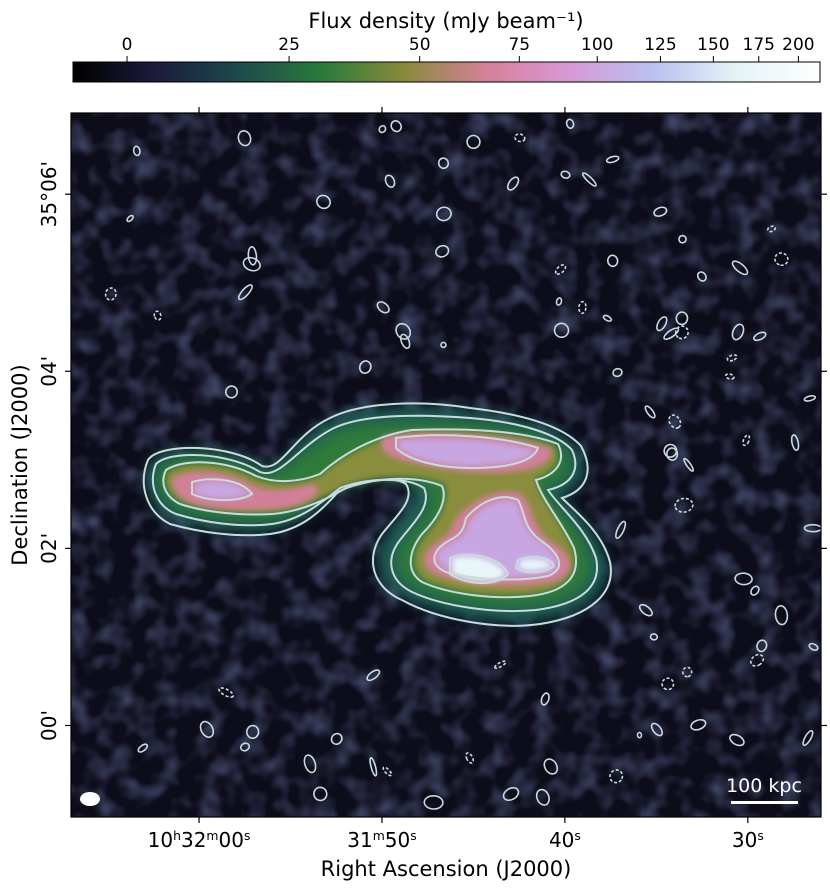 Image resolution: width=830 pixels, height=890 pixels. What do you see at coordinates (376, 508) in the screenshot?
I see `emission-lavender` at bounding box center [376, 508].